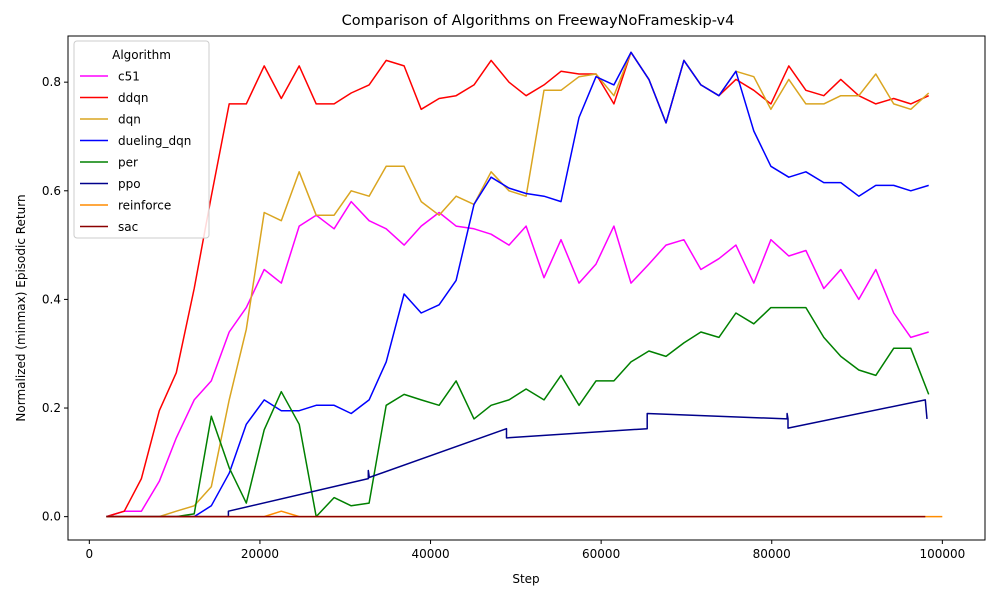  What do you see at coordinates (51, 408) in the screenshot?
I see `y-tick-label: 0.2` at bounding box center [51, 408].